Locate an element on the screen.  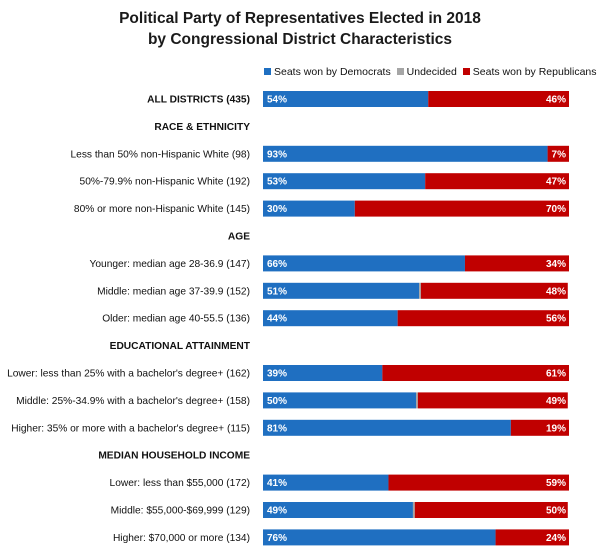
section-heading: MEDIAN HOUSEHOLD INCOME is located at coordinates (174, 456).